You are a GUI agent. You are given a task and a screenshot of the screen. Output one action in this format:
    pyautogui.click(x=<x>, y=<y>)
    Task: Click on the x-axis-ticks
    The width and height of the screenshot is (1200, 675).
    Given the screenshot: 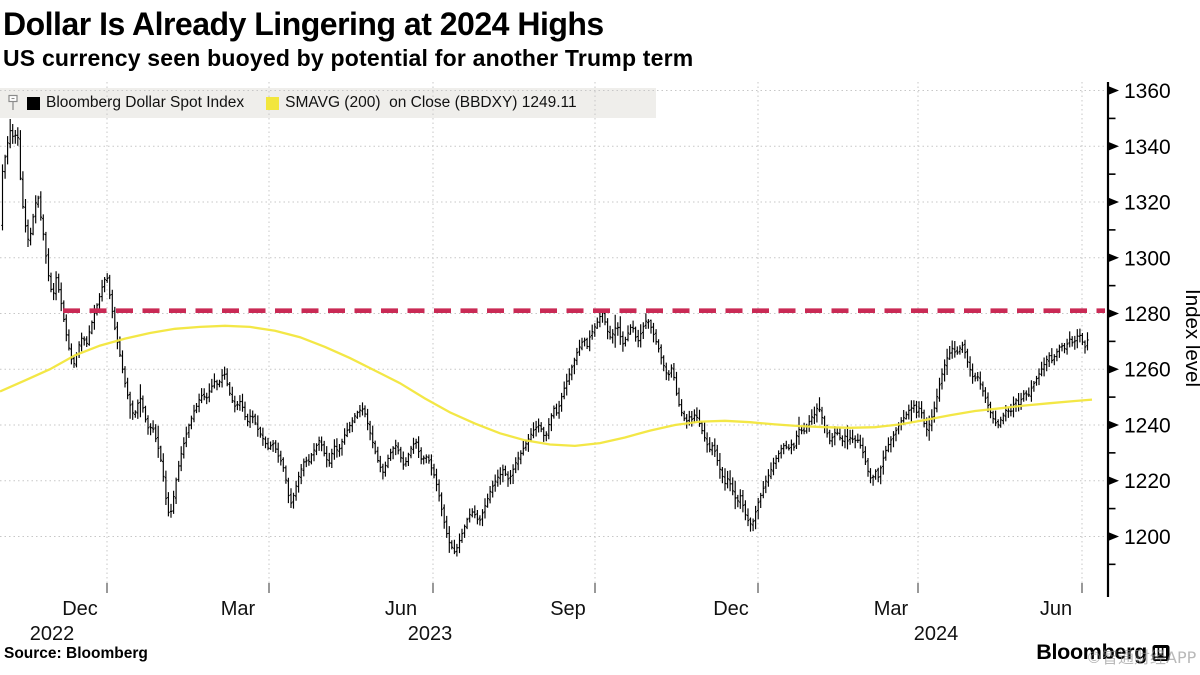 What is the action you would take?
    pyautogui.click(x=594, y=588)
    